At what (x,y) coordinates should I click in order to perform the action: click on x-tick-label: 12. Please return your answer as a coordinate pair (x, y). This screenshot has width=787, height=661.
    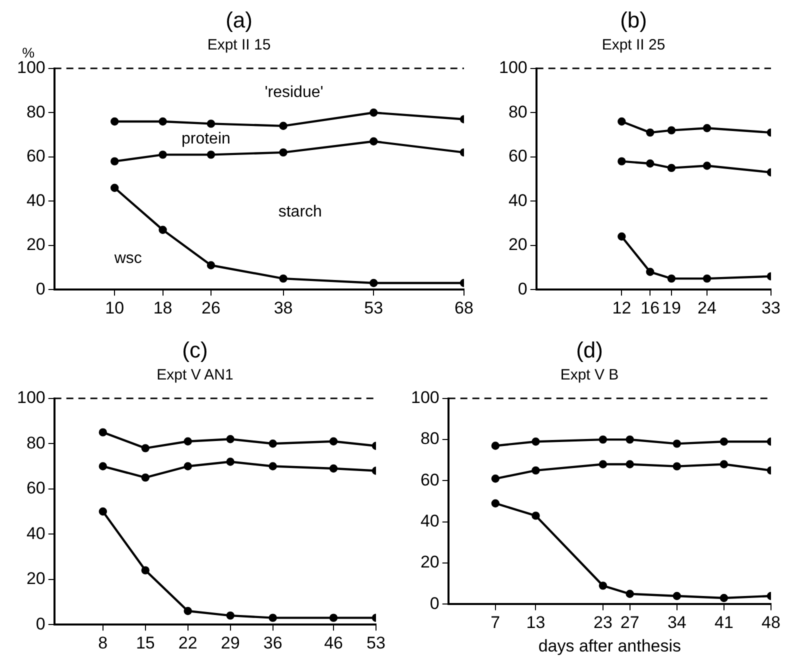
    Looking at the image, I should click on (622, 308).